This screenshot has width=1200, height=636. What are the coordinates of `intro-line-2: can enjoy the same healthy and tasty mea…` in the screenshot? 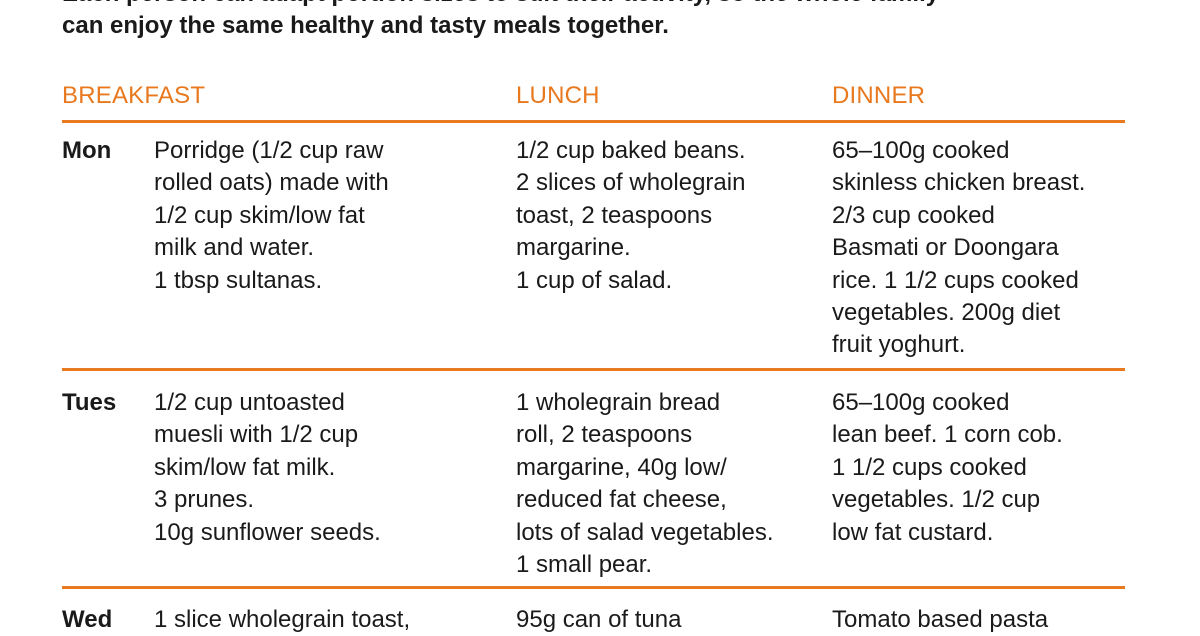 It's located at (365, 25).